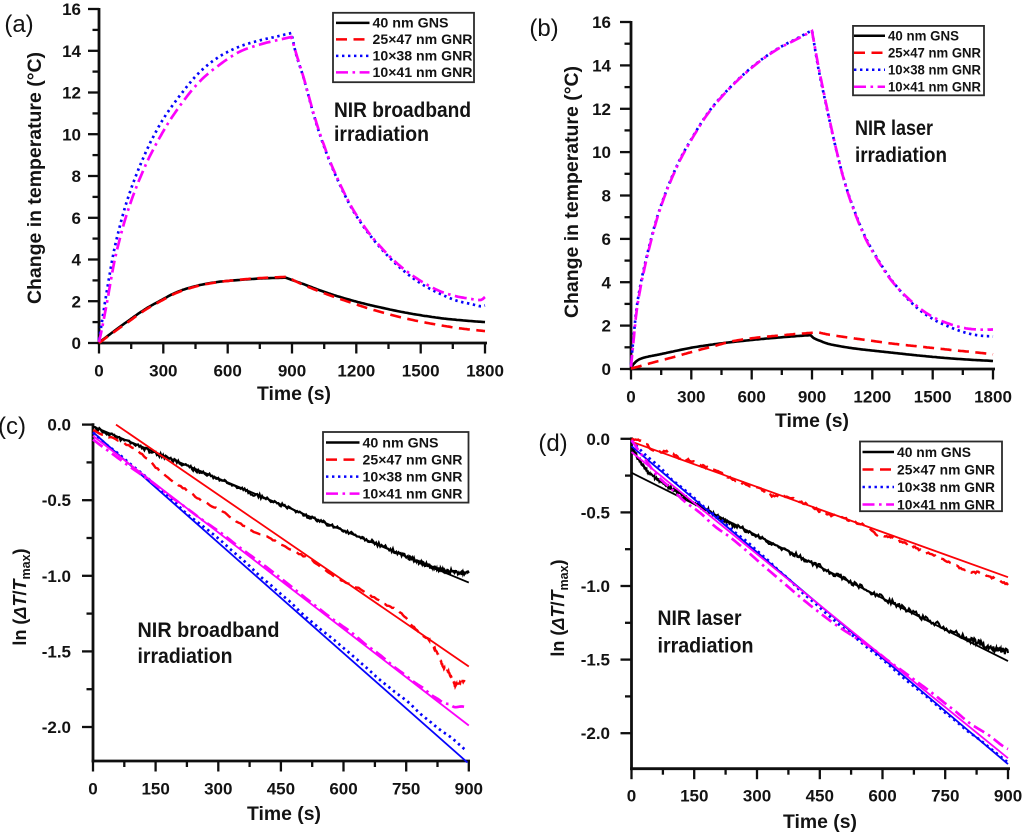 Image resolution: width=1024 pixels, height=836 pixels. Describe the element at coordinates (543, 28) in the screenshot. I see `svg-text: (b)` at that location.